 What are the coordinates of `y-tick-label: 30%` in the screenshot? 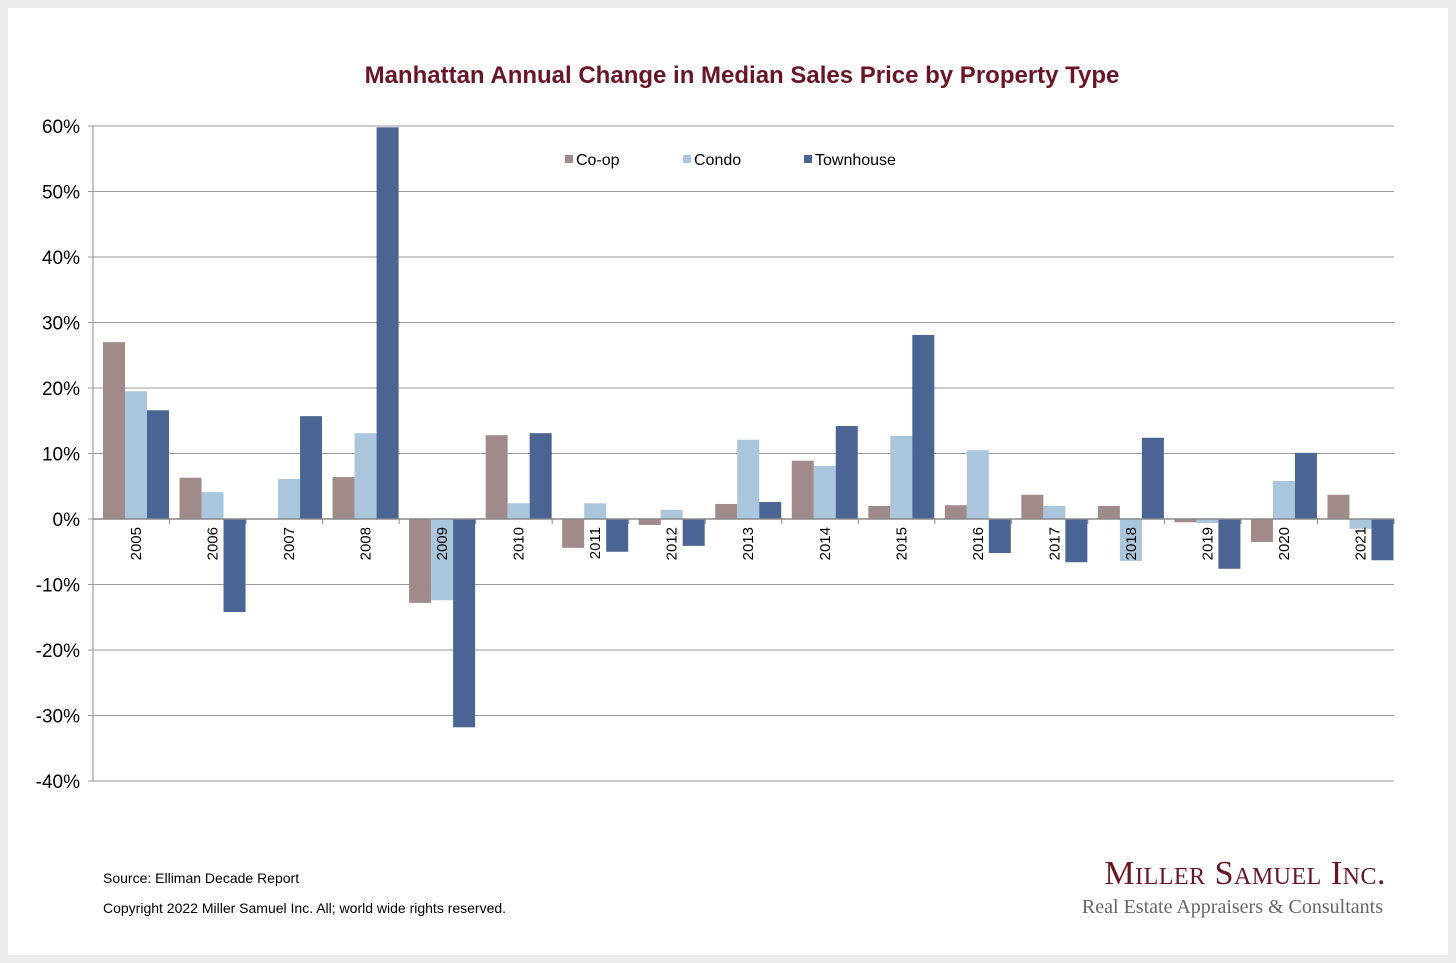 It's located at (61, 324).